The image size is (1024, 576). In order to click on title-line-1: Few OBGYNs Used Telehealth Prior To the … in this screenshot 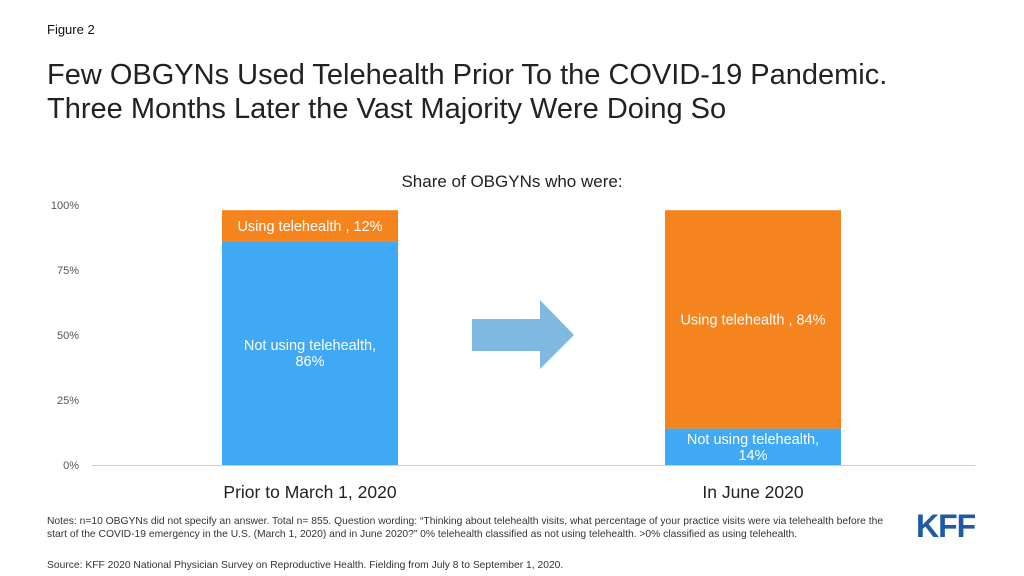, I will do `click(467, 75)`.